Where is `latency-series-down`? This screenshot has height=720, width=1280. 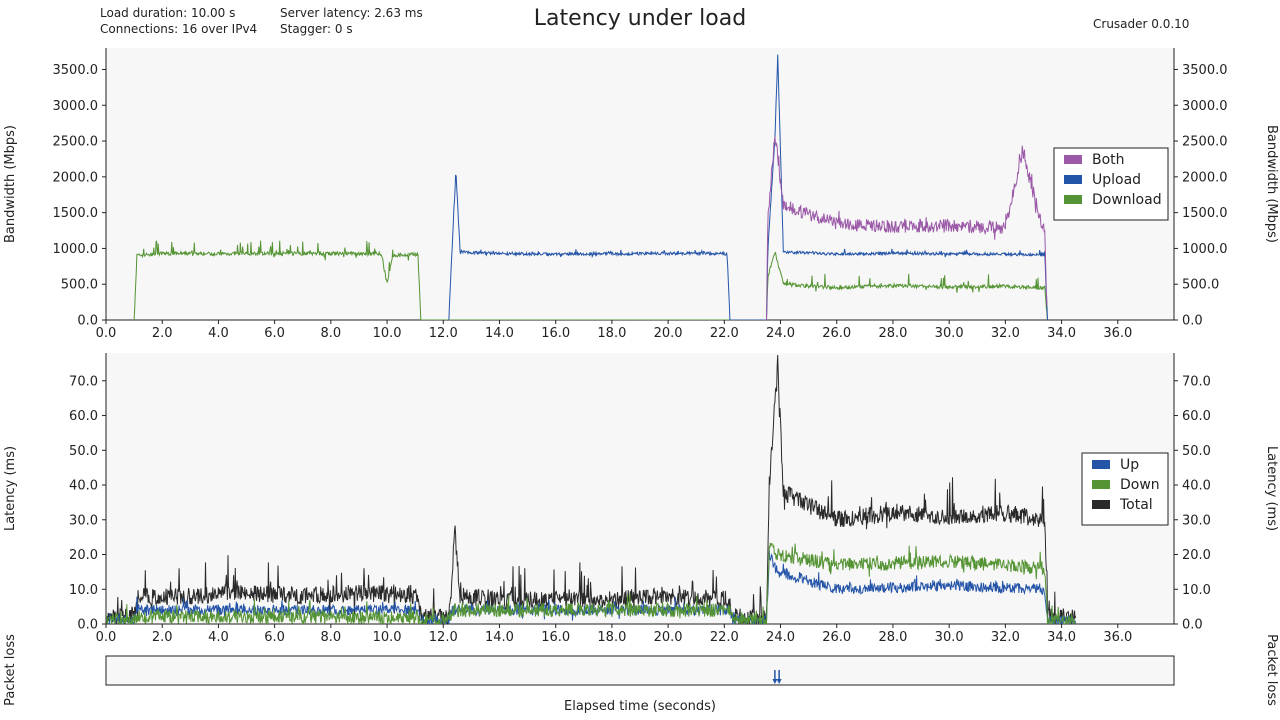 latency-series-down is located at coordinates (591, 583).